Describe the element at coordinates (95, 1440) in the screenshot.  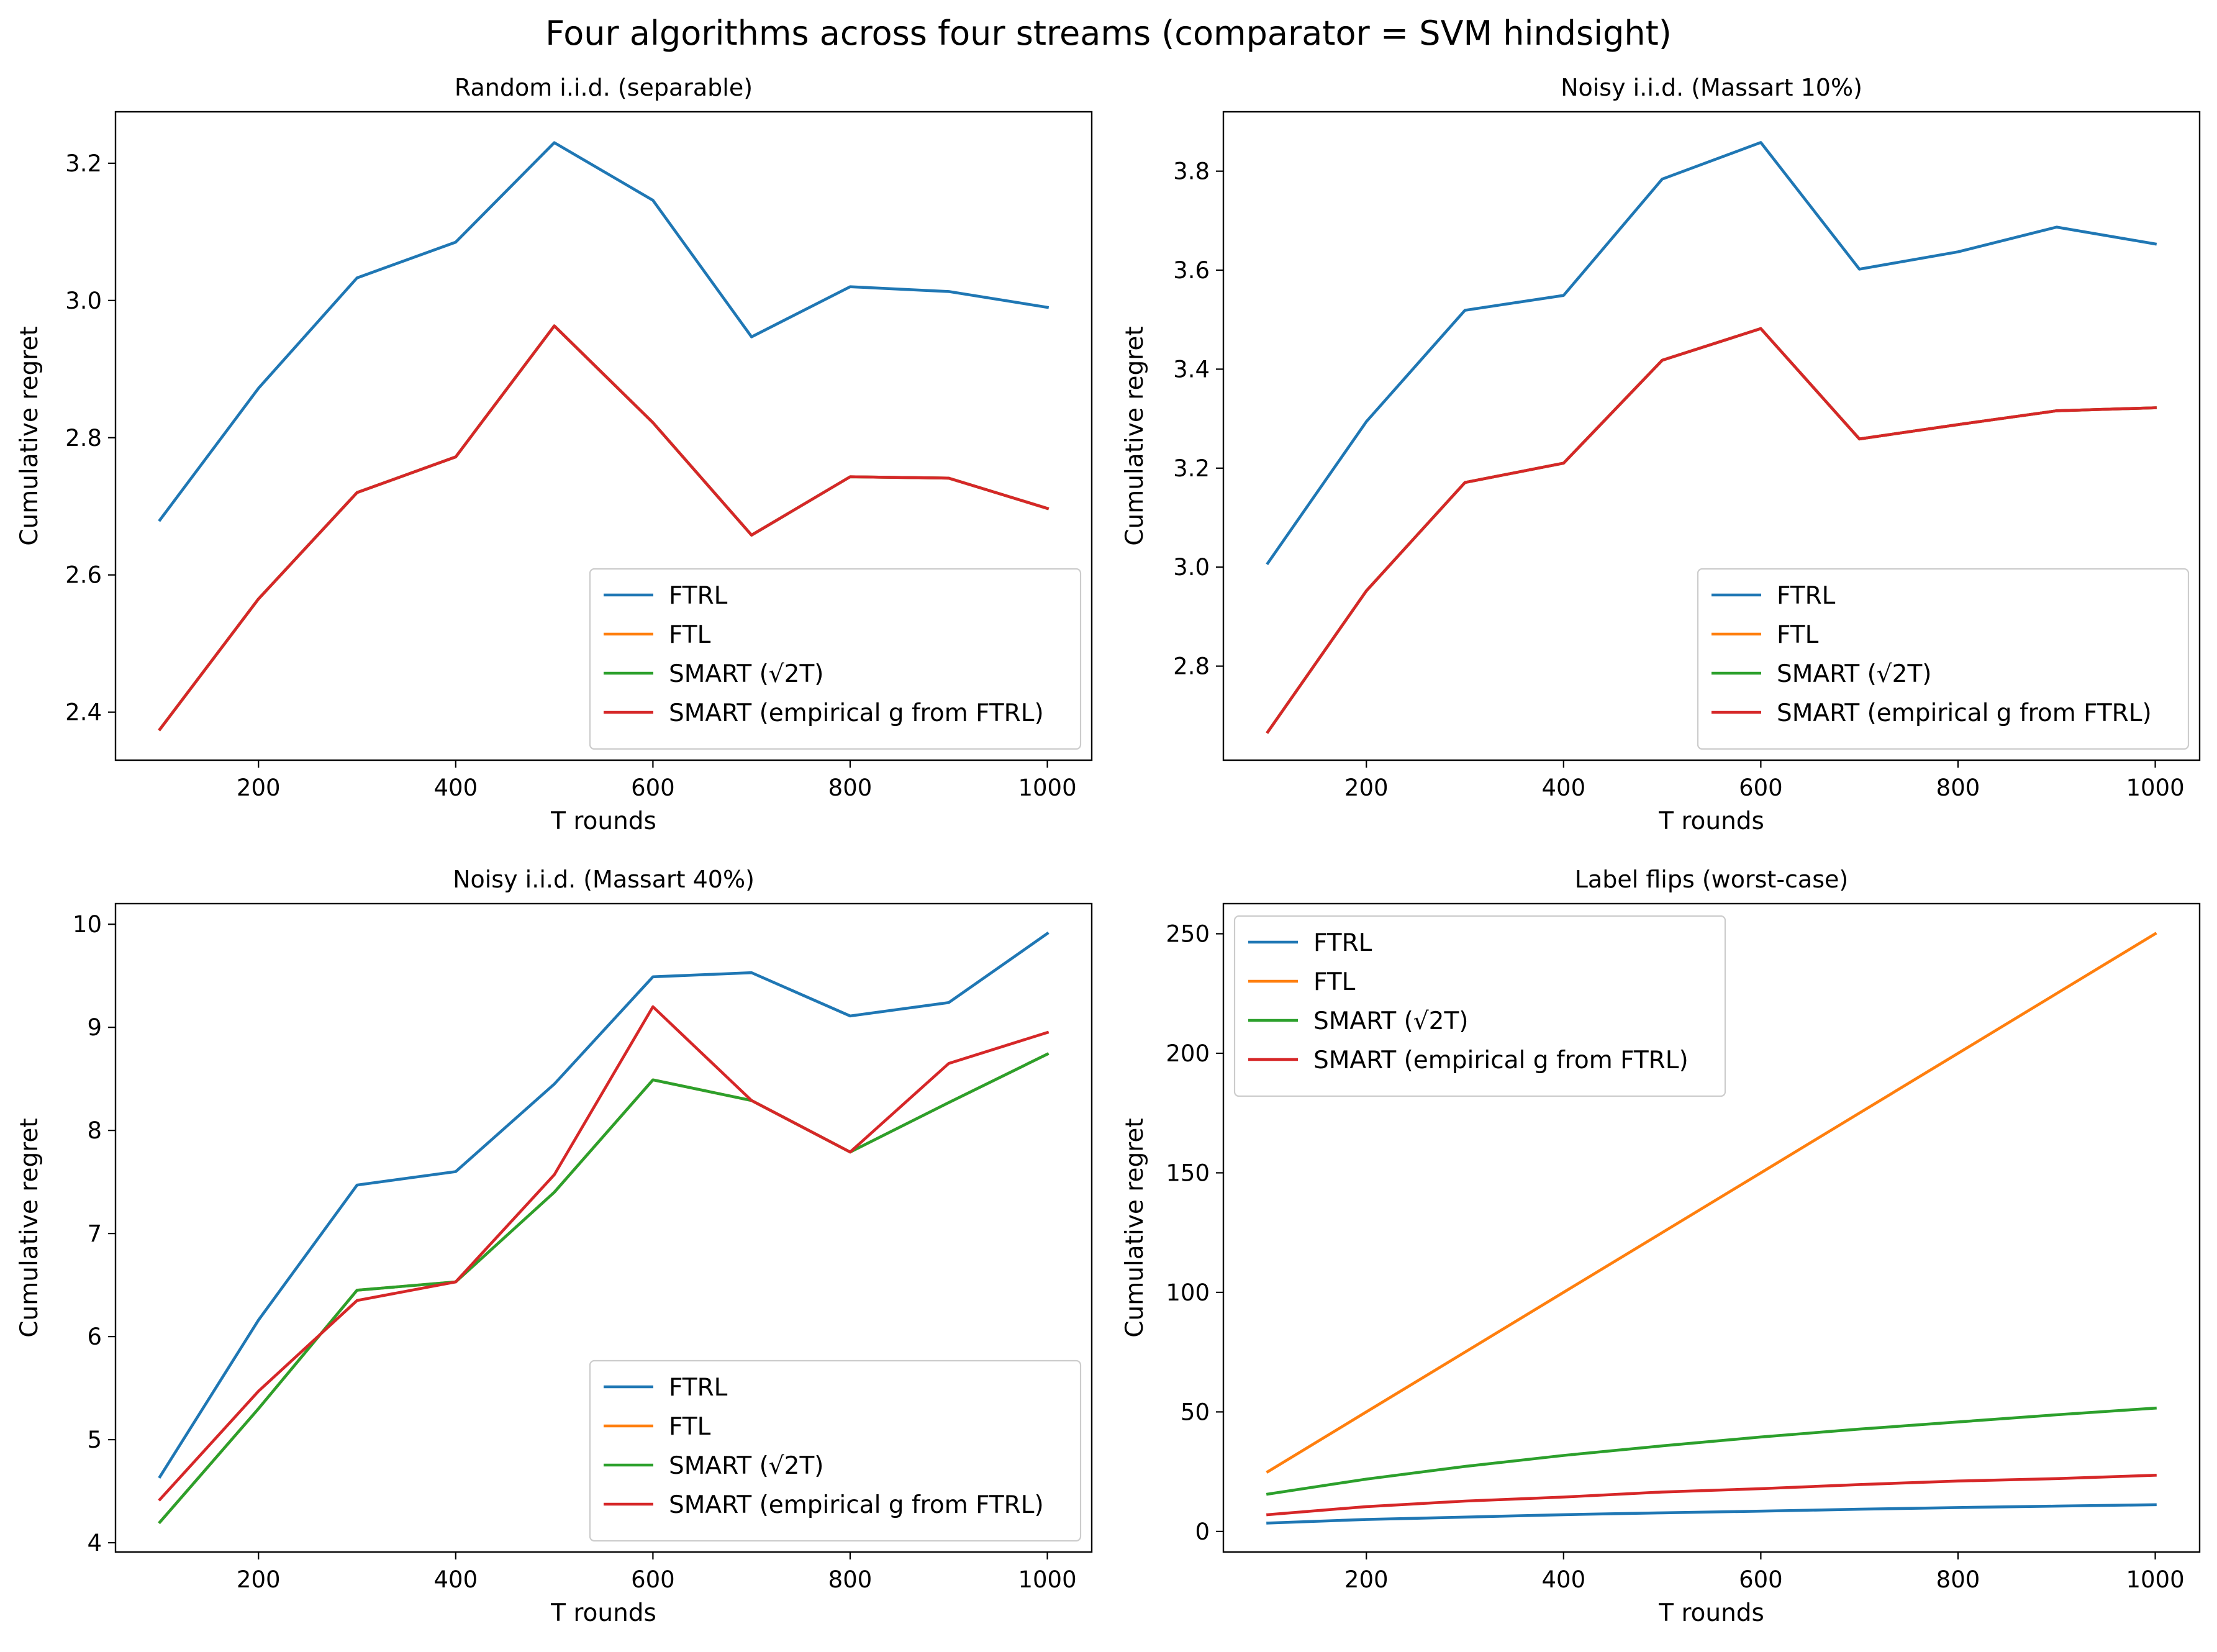
I see `y-tick-label: 5` at that location.